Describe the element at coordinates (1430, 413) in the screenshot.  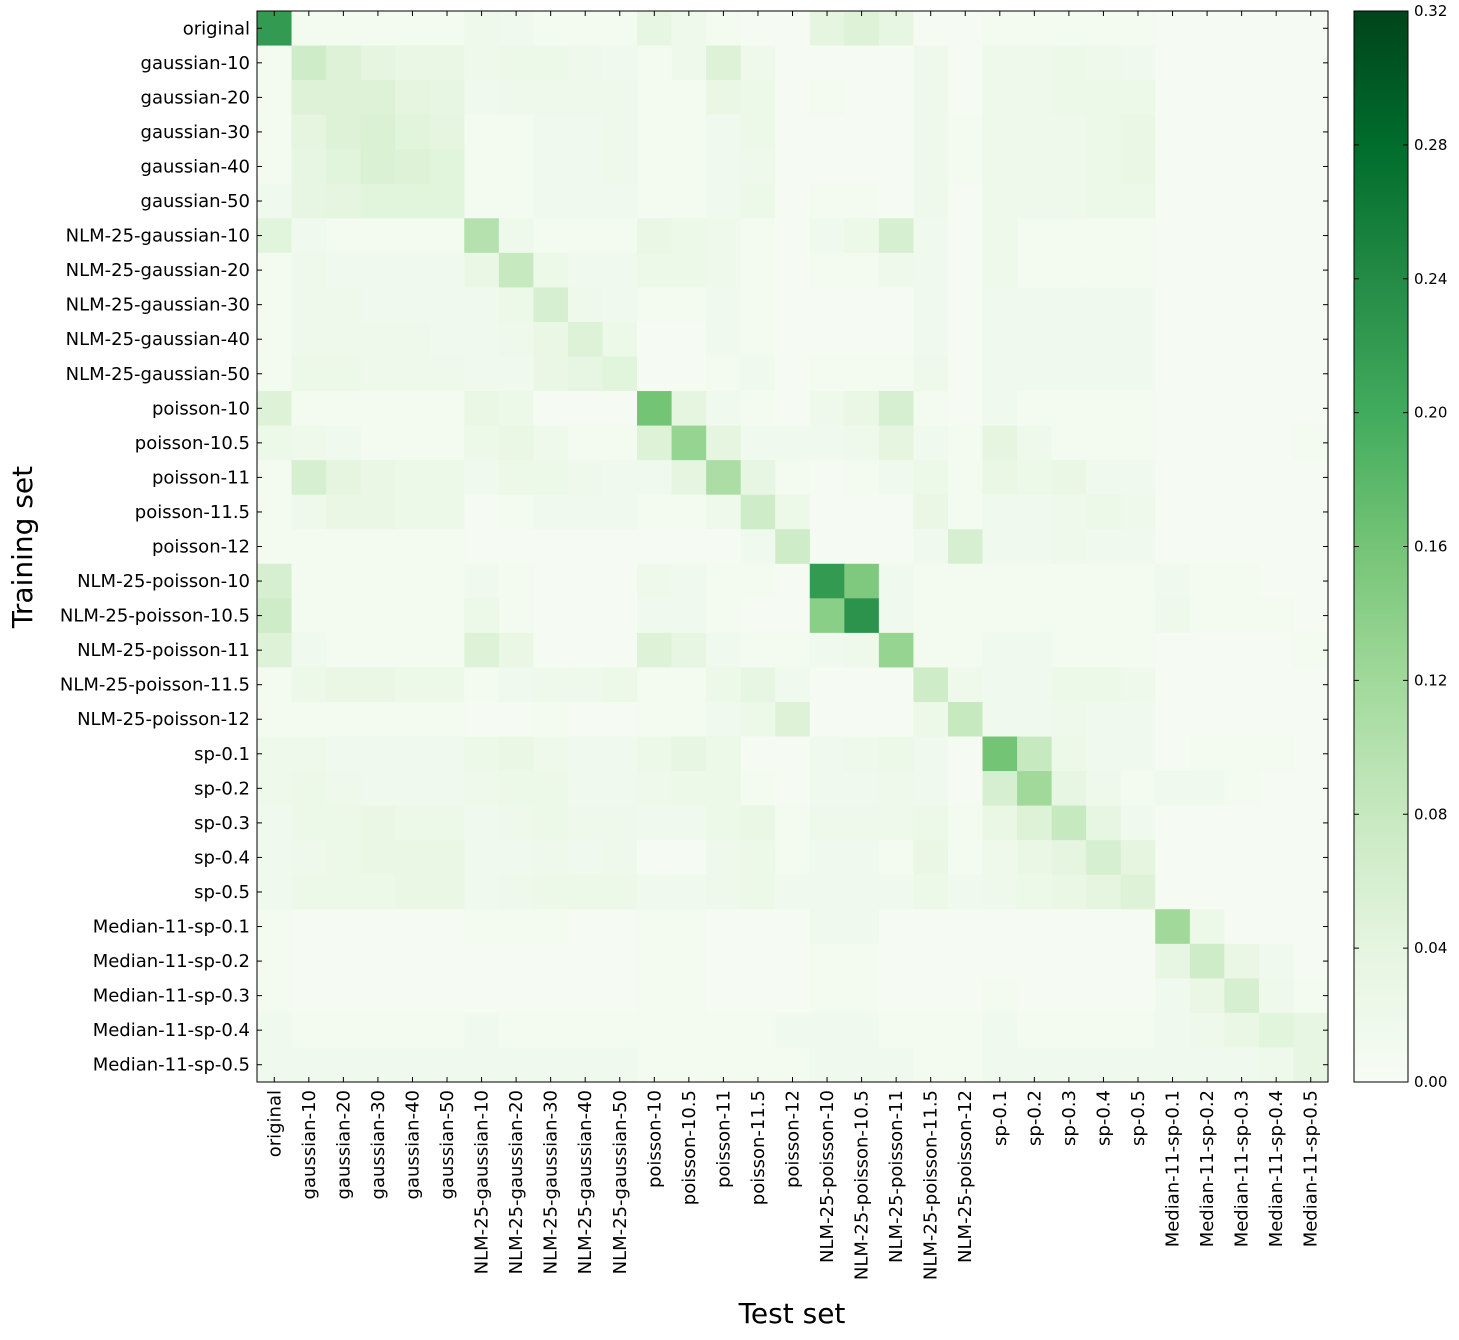
I see `colorbar-tick-label: 0.20` at that location.